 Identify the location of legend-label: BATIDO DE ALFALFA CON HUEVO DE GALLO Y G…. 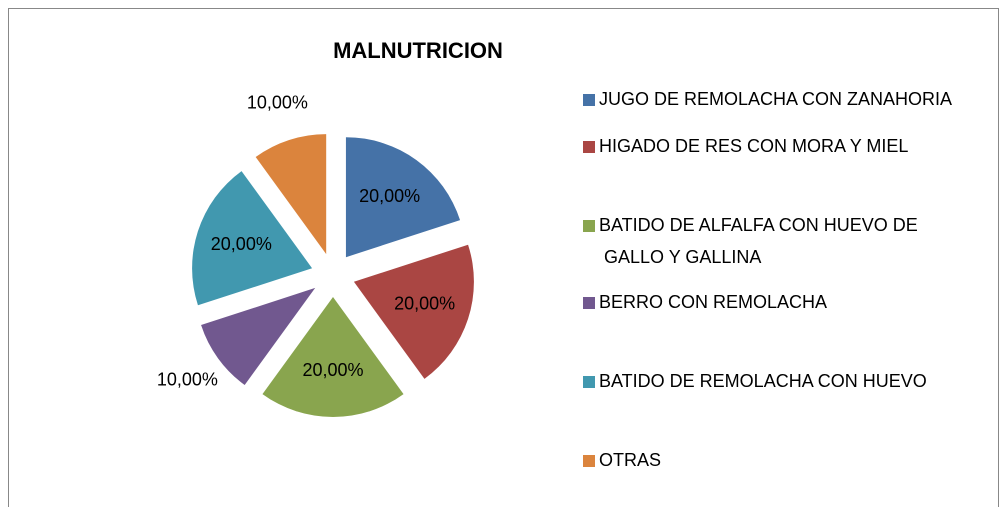
(758, 241).